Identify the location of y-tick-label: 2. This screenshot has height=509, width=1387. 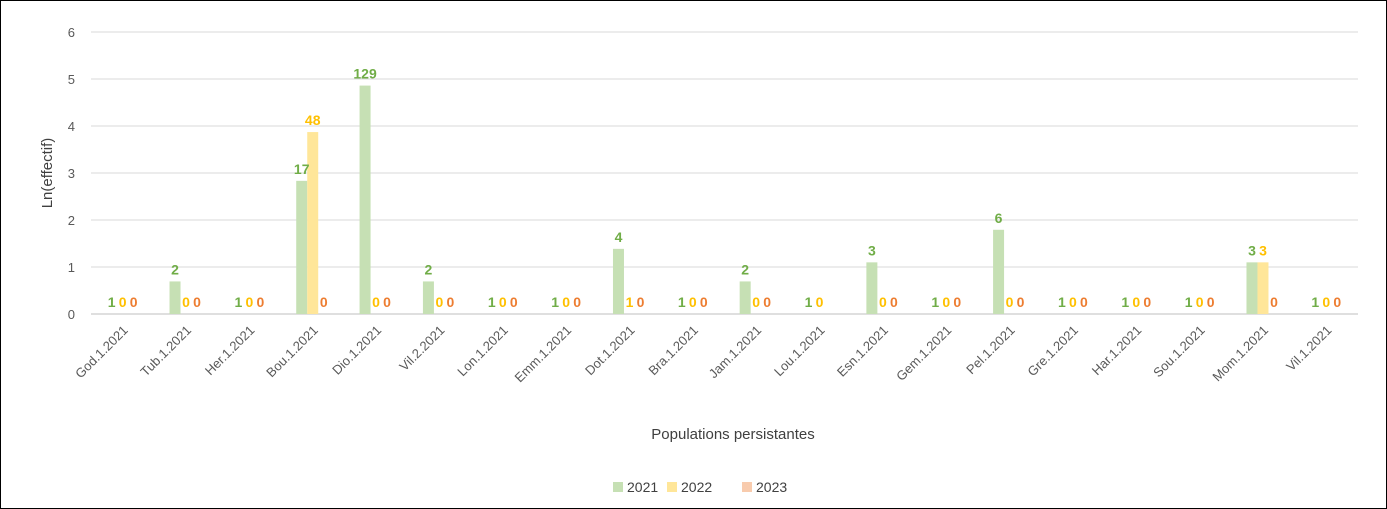
(71, 220).